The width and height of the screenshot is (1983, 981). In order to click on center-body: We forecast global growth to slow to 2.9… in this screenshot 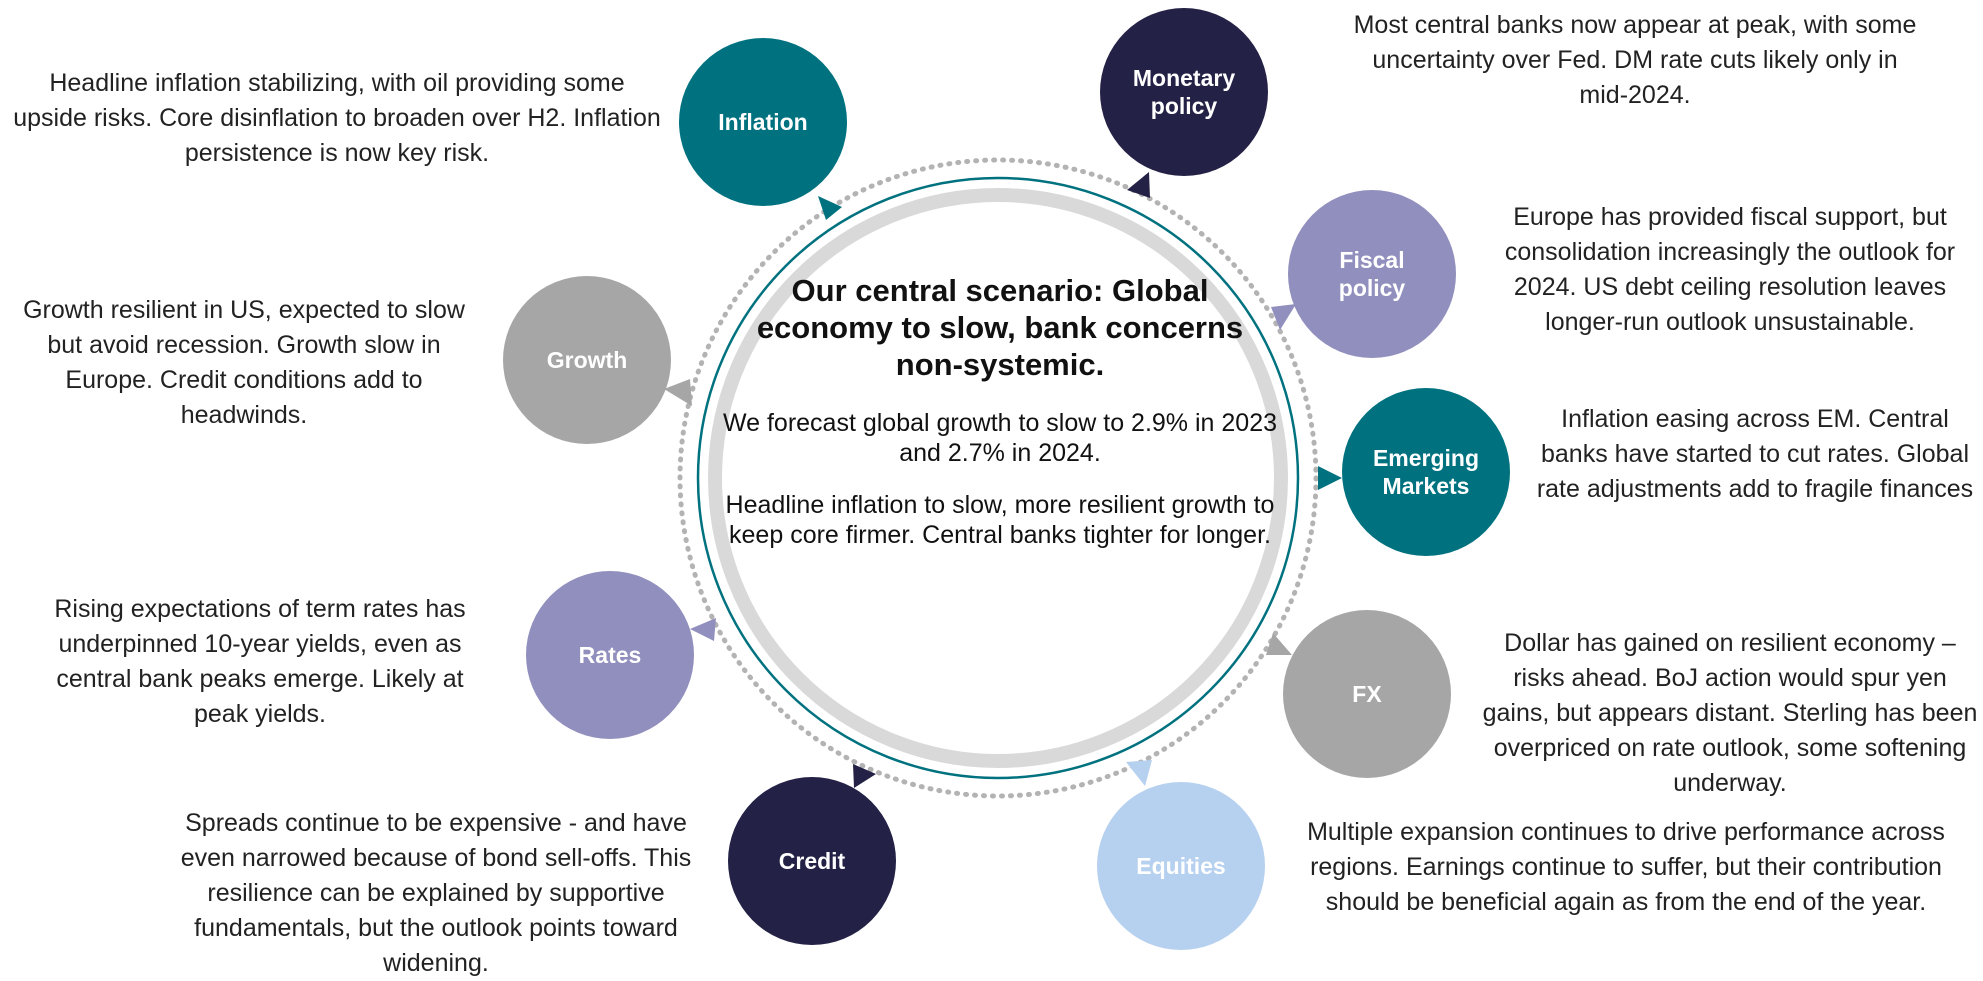, I will do `click(1000, 490)`.